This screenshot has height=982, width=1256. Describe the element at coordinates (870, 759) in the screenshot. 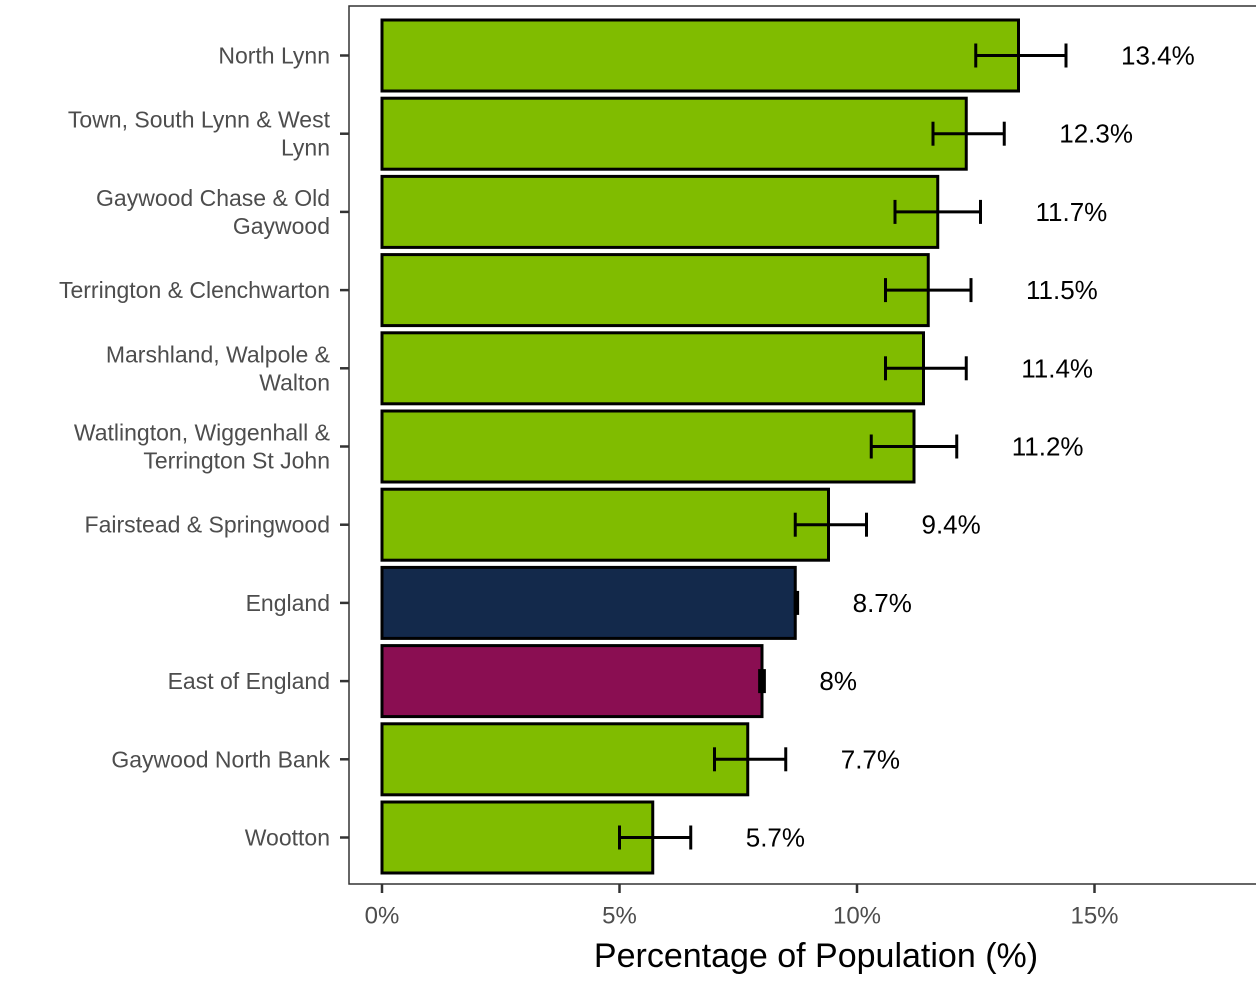

I see `data-label: 7.7%` at that location.